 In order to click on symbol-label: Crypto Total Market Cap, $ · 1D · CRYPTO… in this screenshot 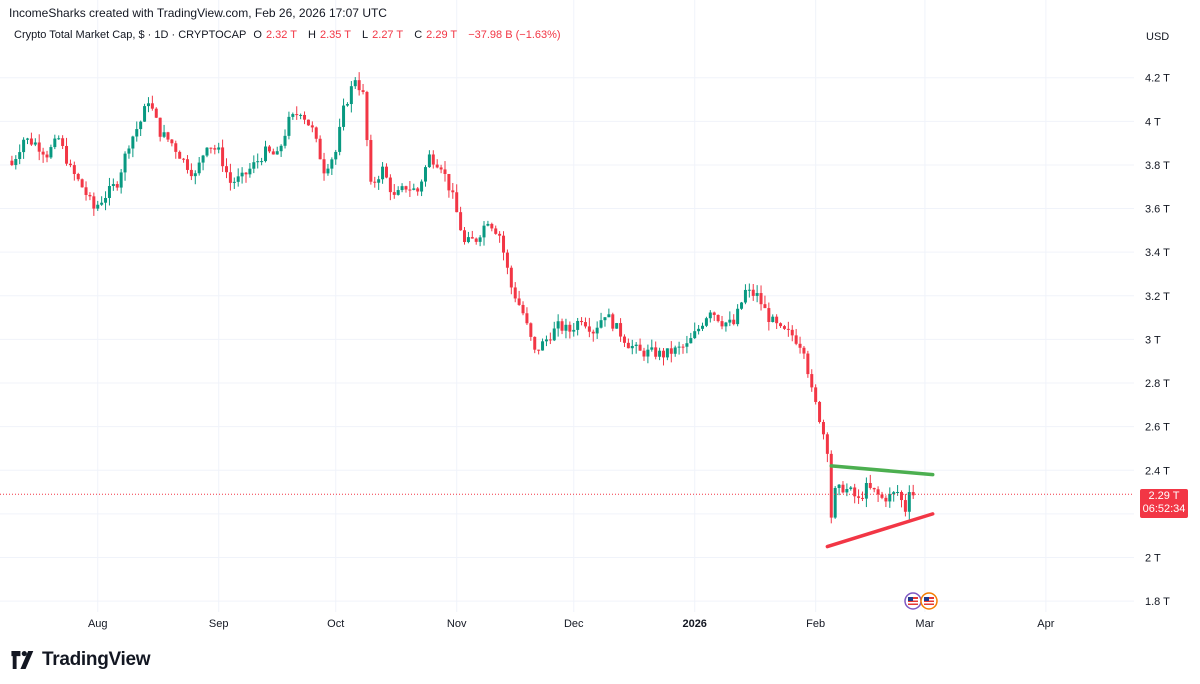, I will do `click(130, 35)`.